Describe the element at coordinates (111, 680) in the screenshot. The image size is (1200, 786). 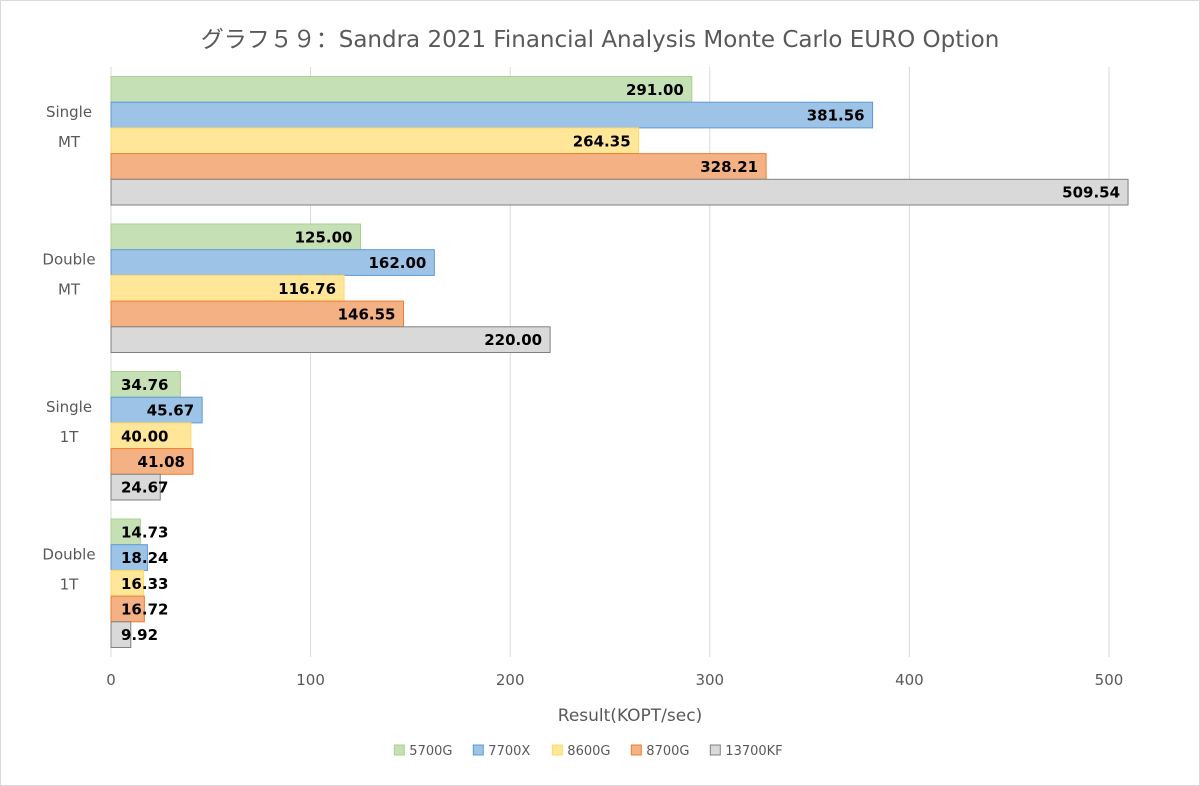
I see `x-tick-label: 0` at that location.